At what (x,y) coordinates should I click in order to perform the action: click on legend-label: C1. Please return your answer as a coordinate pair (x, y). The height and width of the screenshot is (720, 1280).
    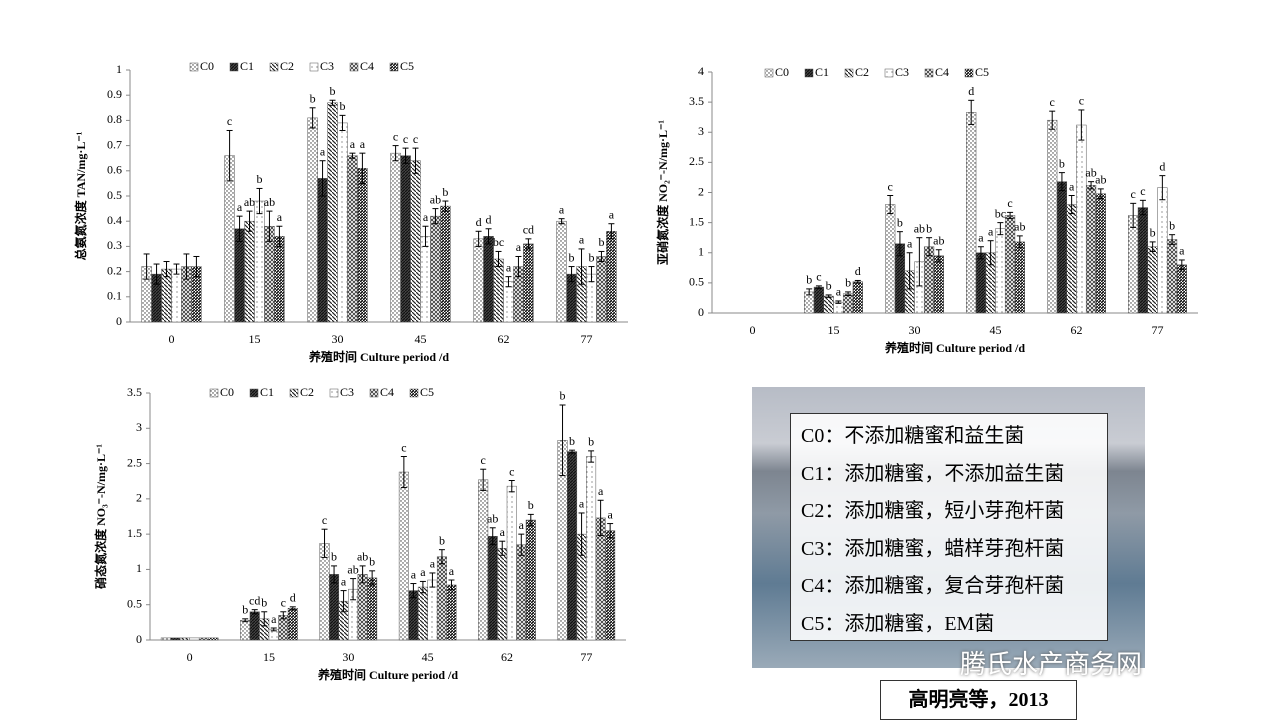
    Looking at the image, I should click on (267, 392).